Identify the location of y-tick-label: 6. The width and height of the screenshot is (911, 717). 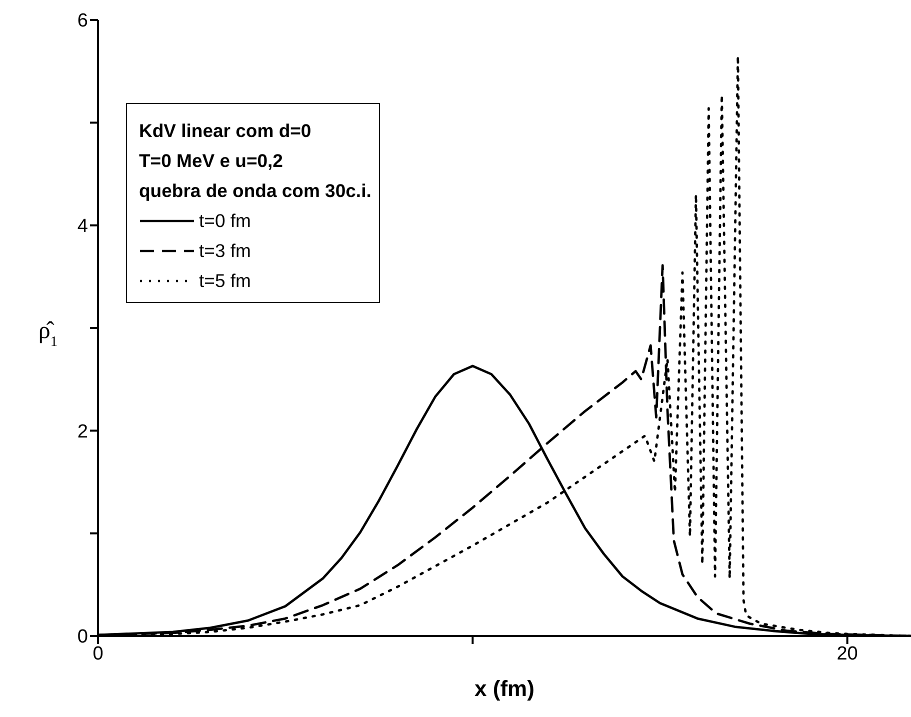
(82, 21).